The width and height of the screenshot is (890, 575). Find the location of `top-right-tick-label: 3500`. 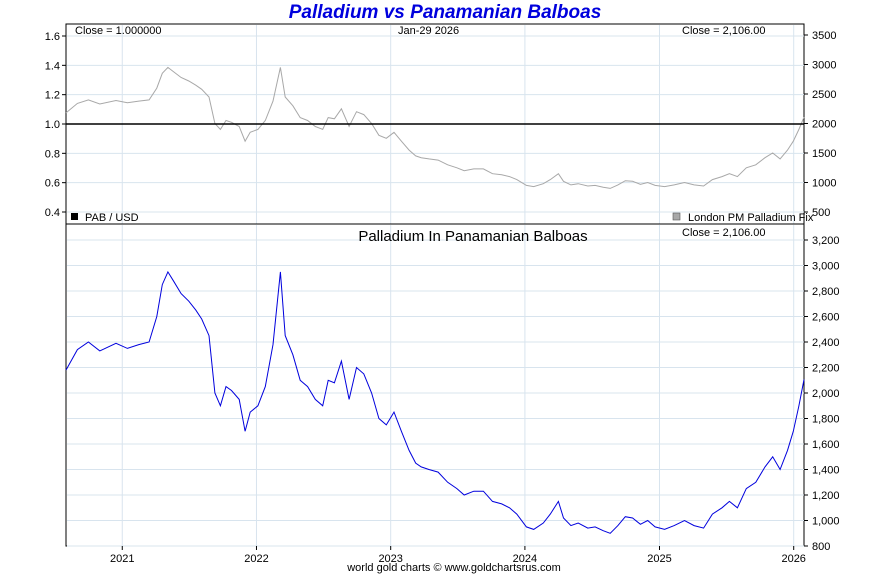

top-right-tick-label: 3500 is located at coordinates (824, 36).